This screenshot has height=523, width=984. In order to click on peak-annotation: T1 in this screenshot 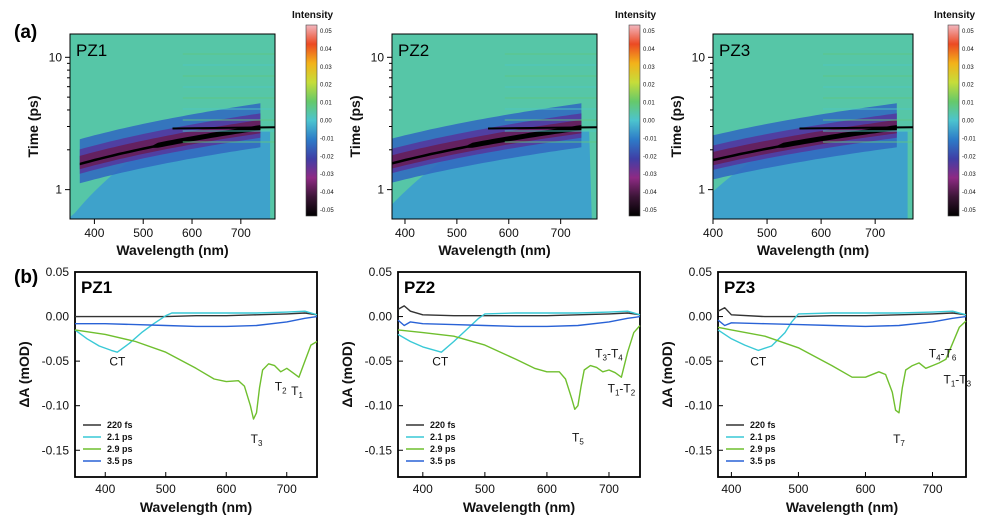, I will do `click(297, 392)`.